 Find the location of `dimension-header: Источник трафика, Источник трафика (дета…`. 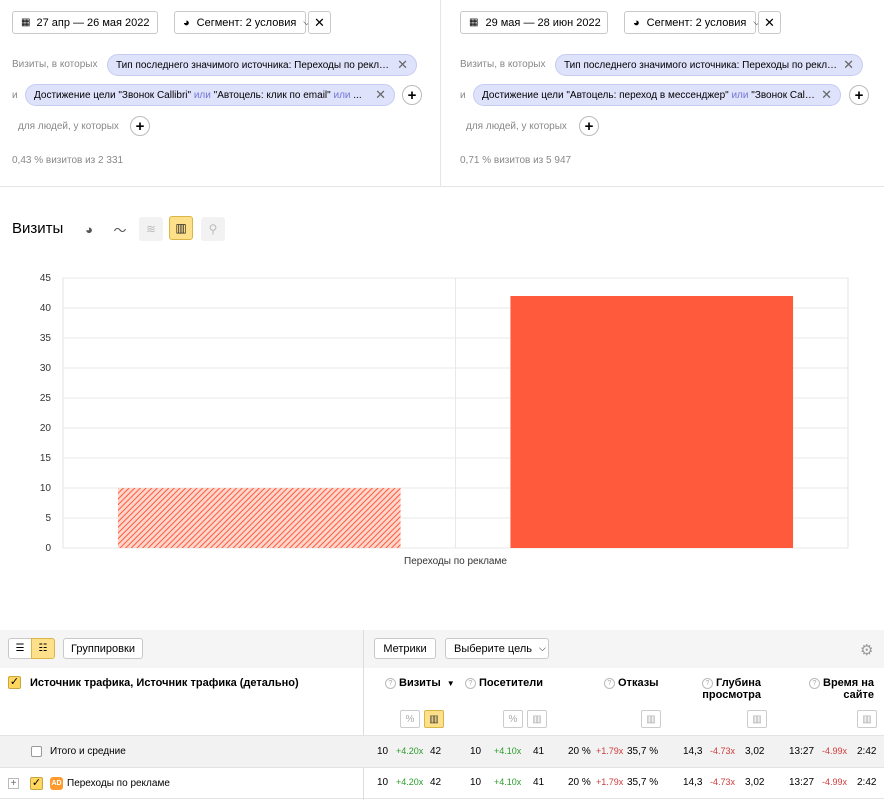

dimension-header: Источник трафика, Источник трафика (дета… is located at coordinates (164, 683).